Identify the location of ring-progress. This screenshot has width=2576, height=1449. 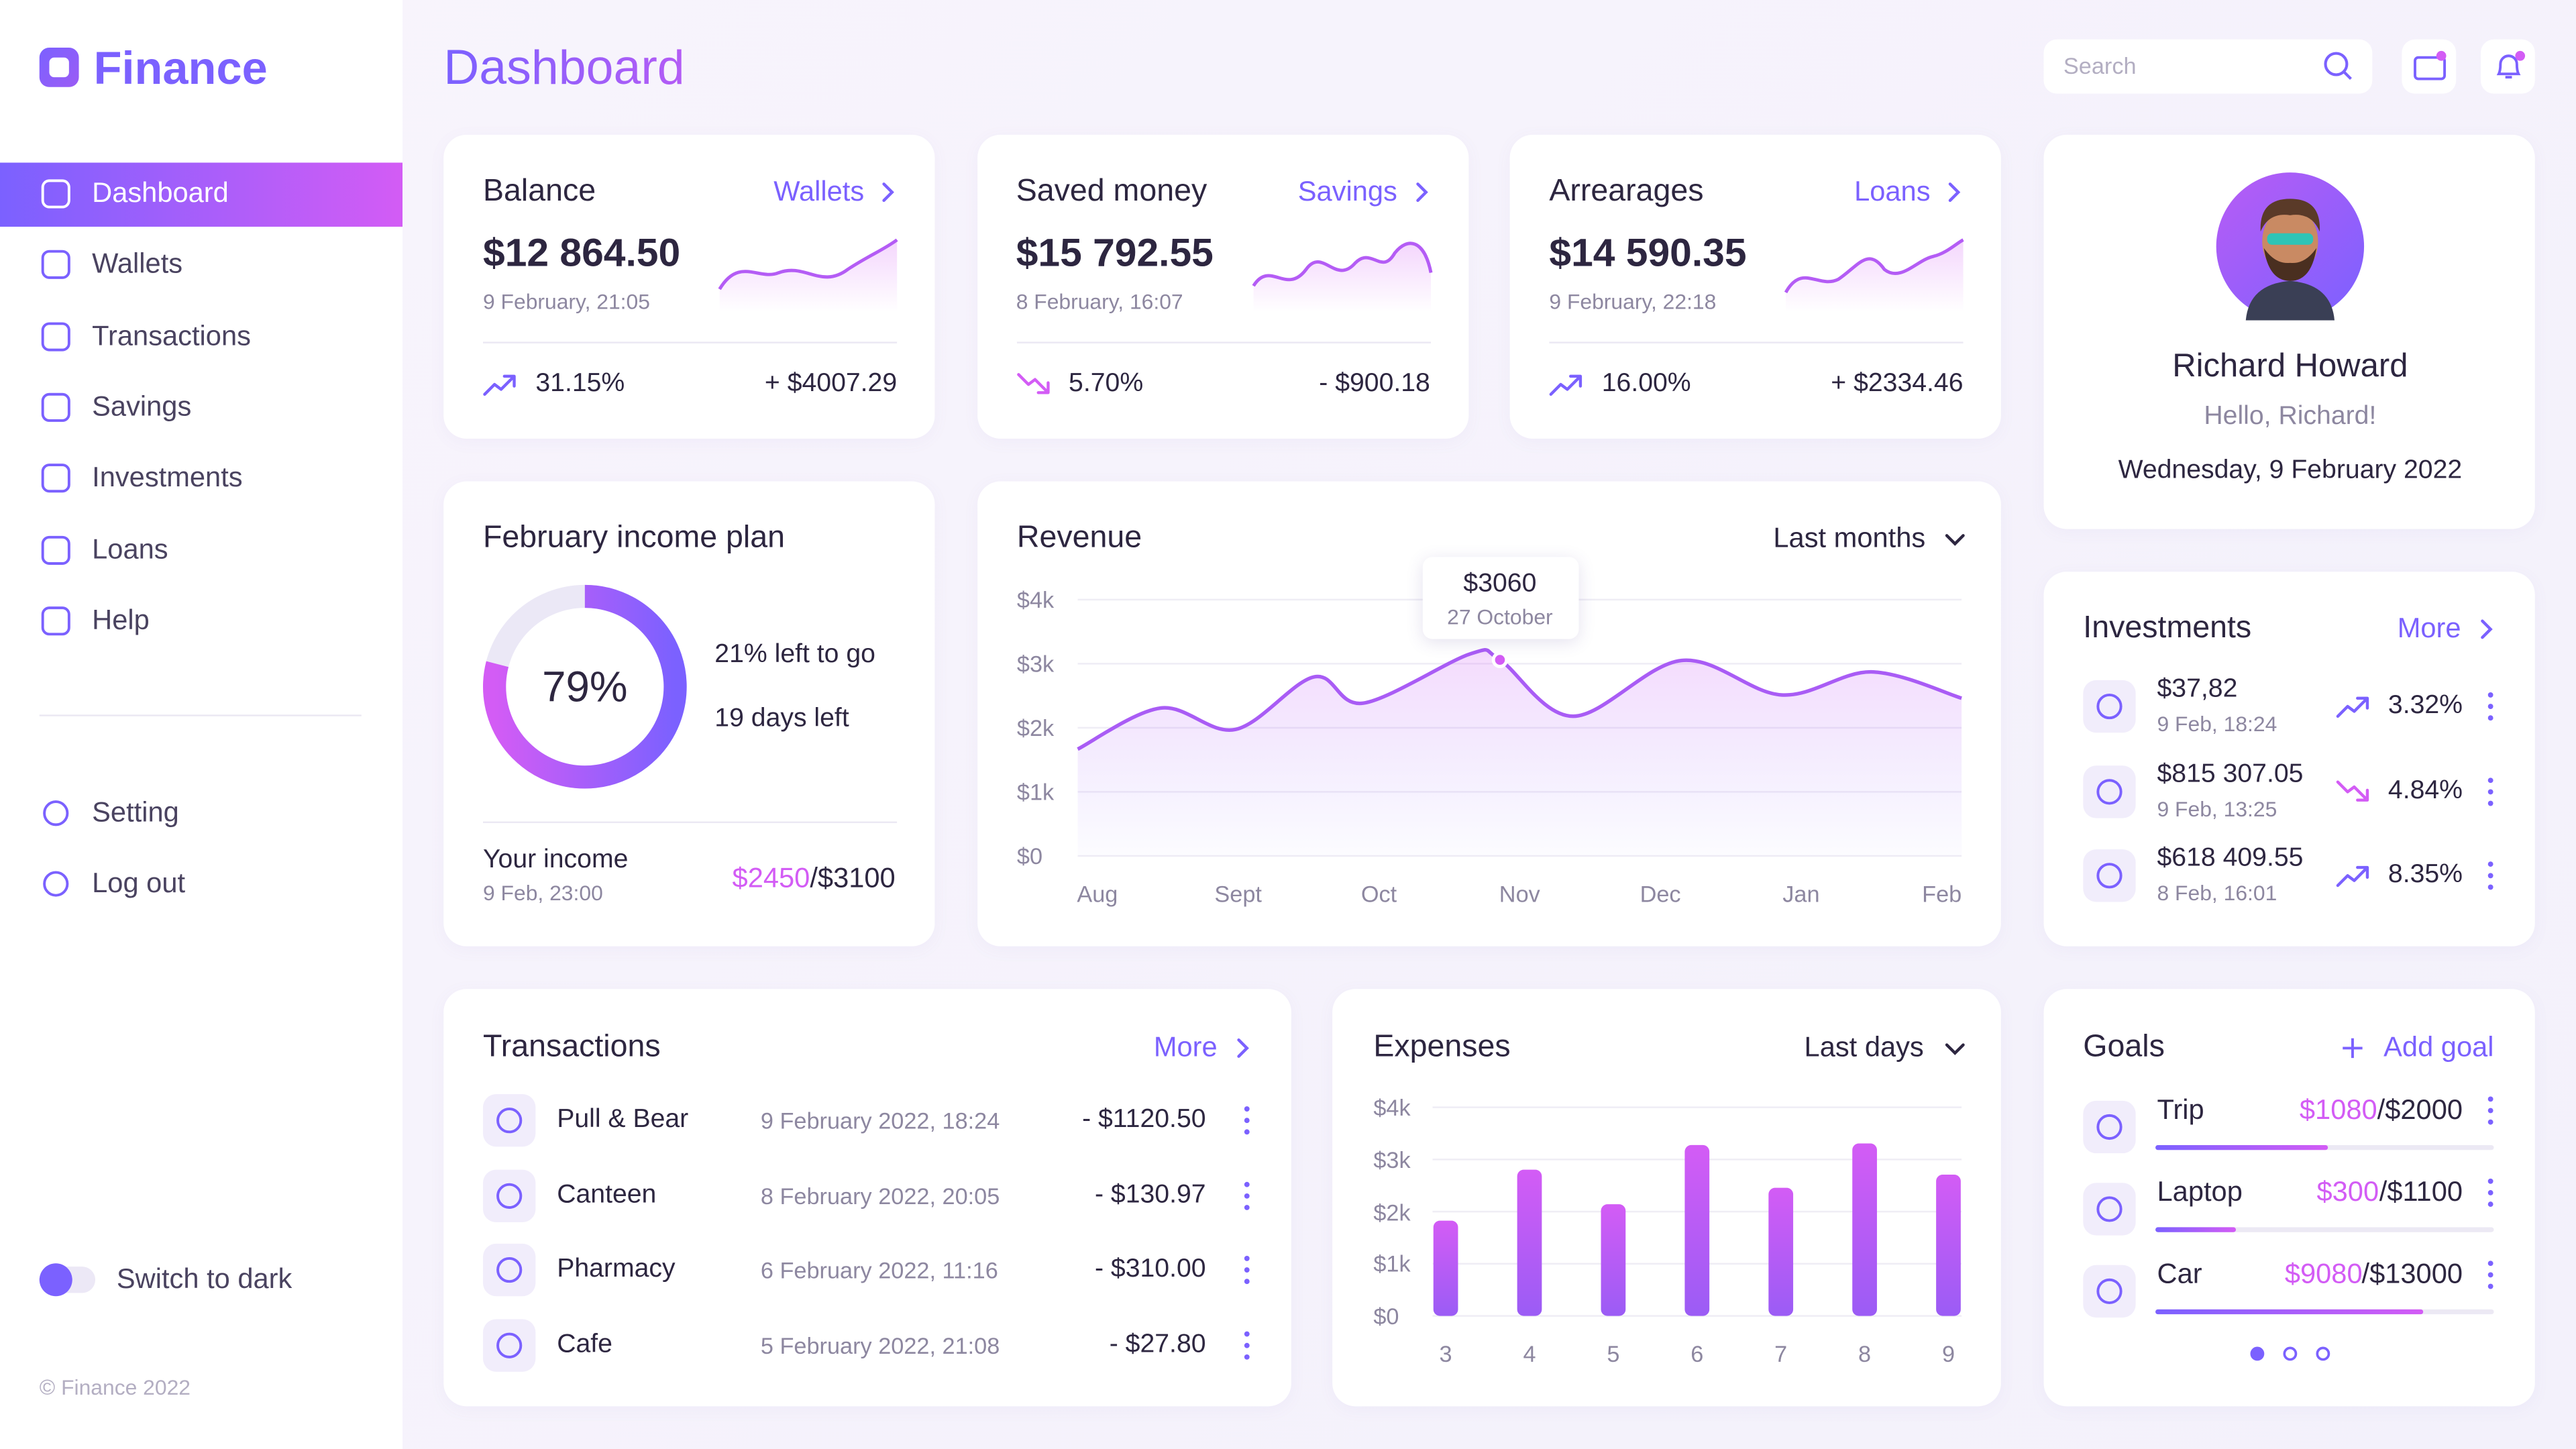
(585, 686).